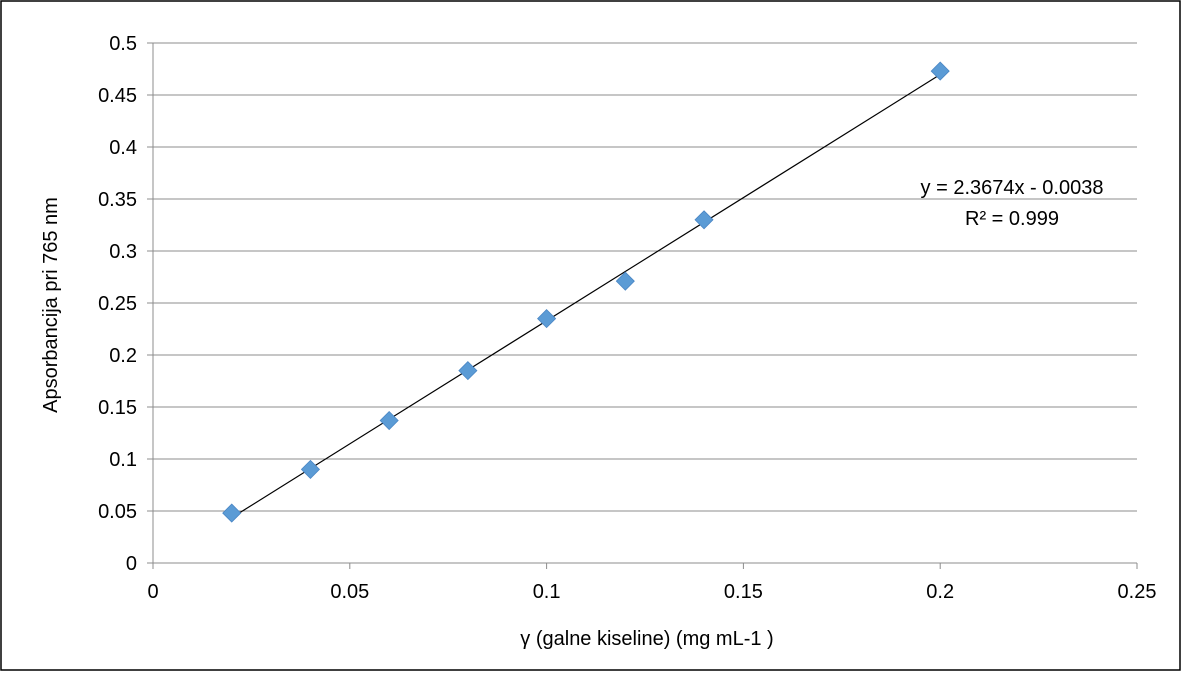 This screenshot has width=1181, height=676. I want to click on y-tick-label: 0.25, so click(117, 304).